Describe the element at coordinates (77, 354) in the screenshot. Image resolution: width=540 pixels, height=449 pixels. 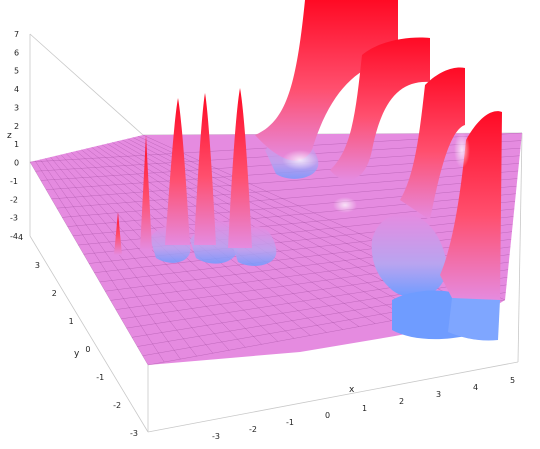
I see `y-axis-label: y` at that location.